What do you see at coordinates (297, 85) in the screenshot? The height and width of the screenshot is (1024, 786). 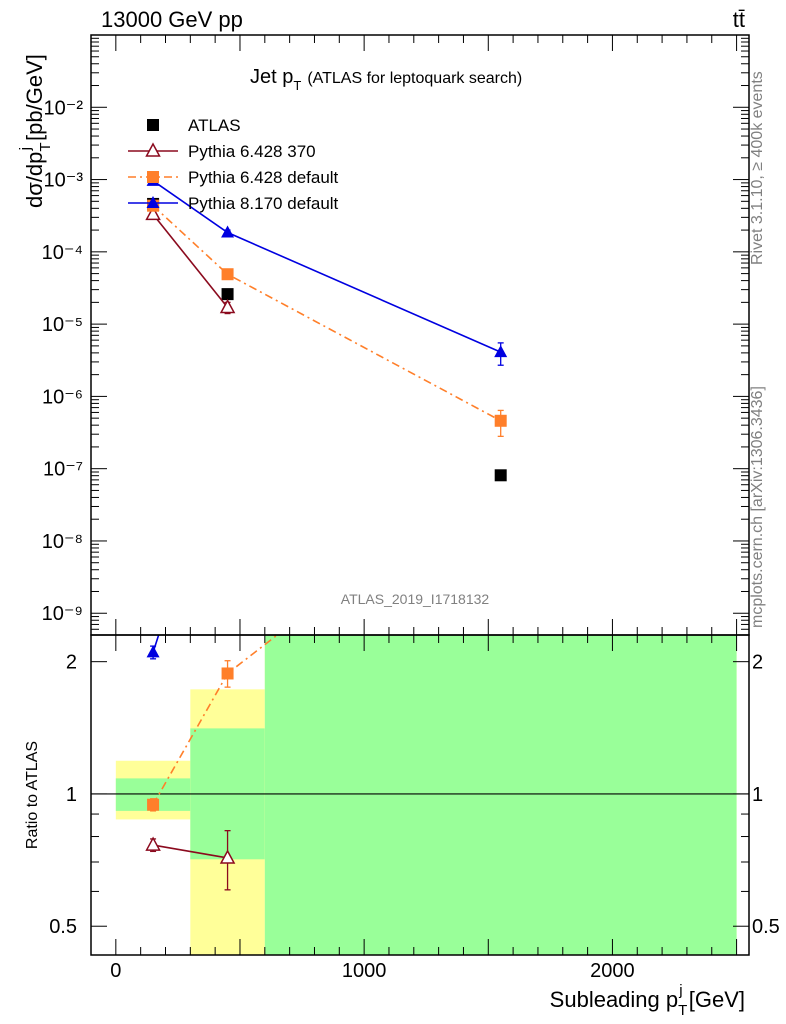 I see `plot-title-sub: T` at bounding box center [297, 85].